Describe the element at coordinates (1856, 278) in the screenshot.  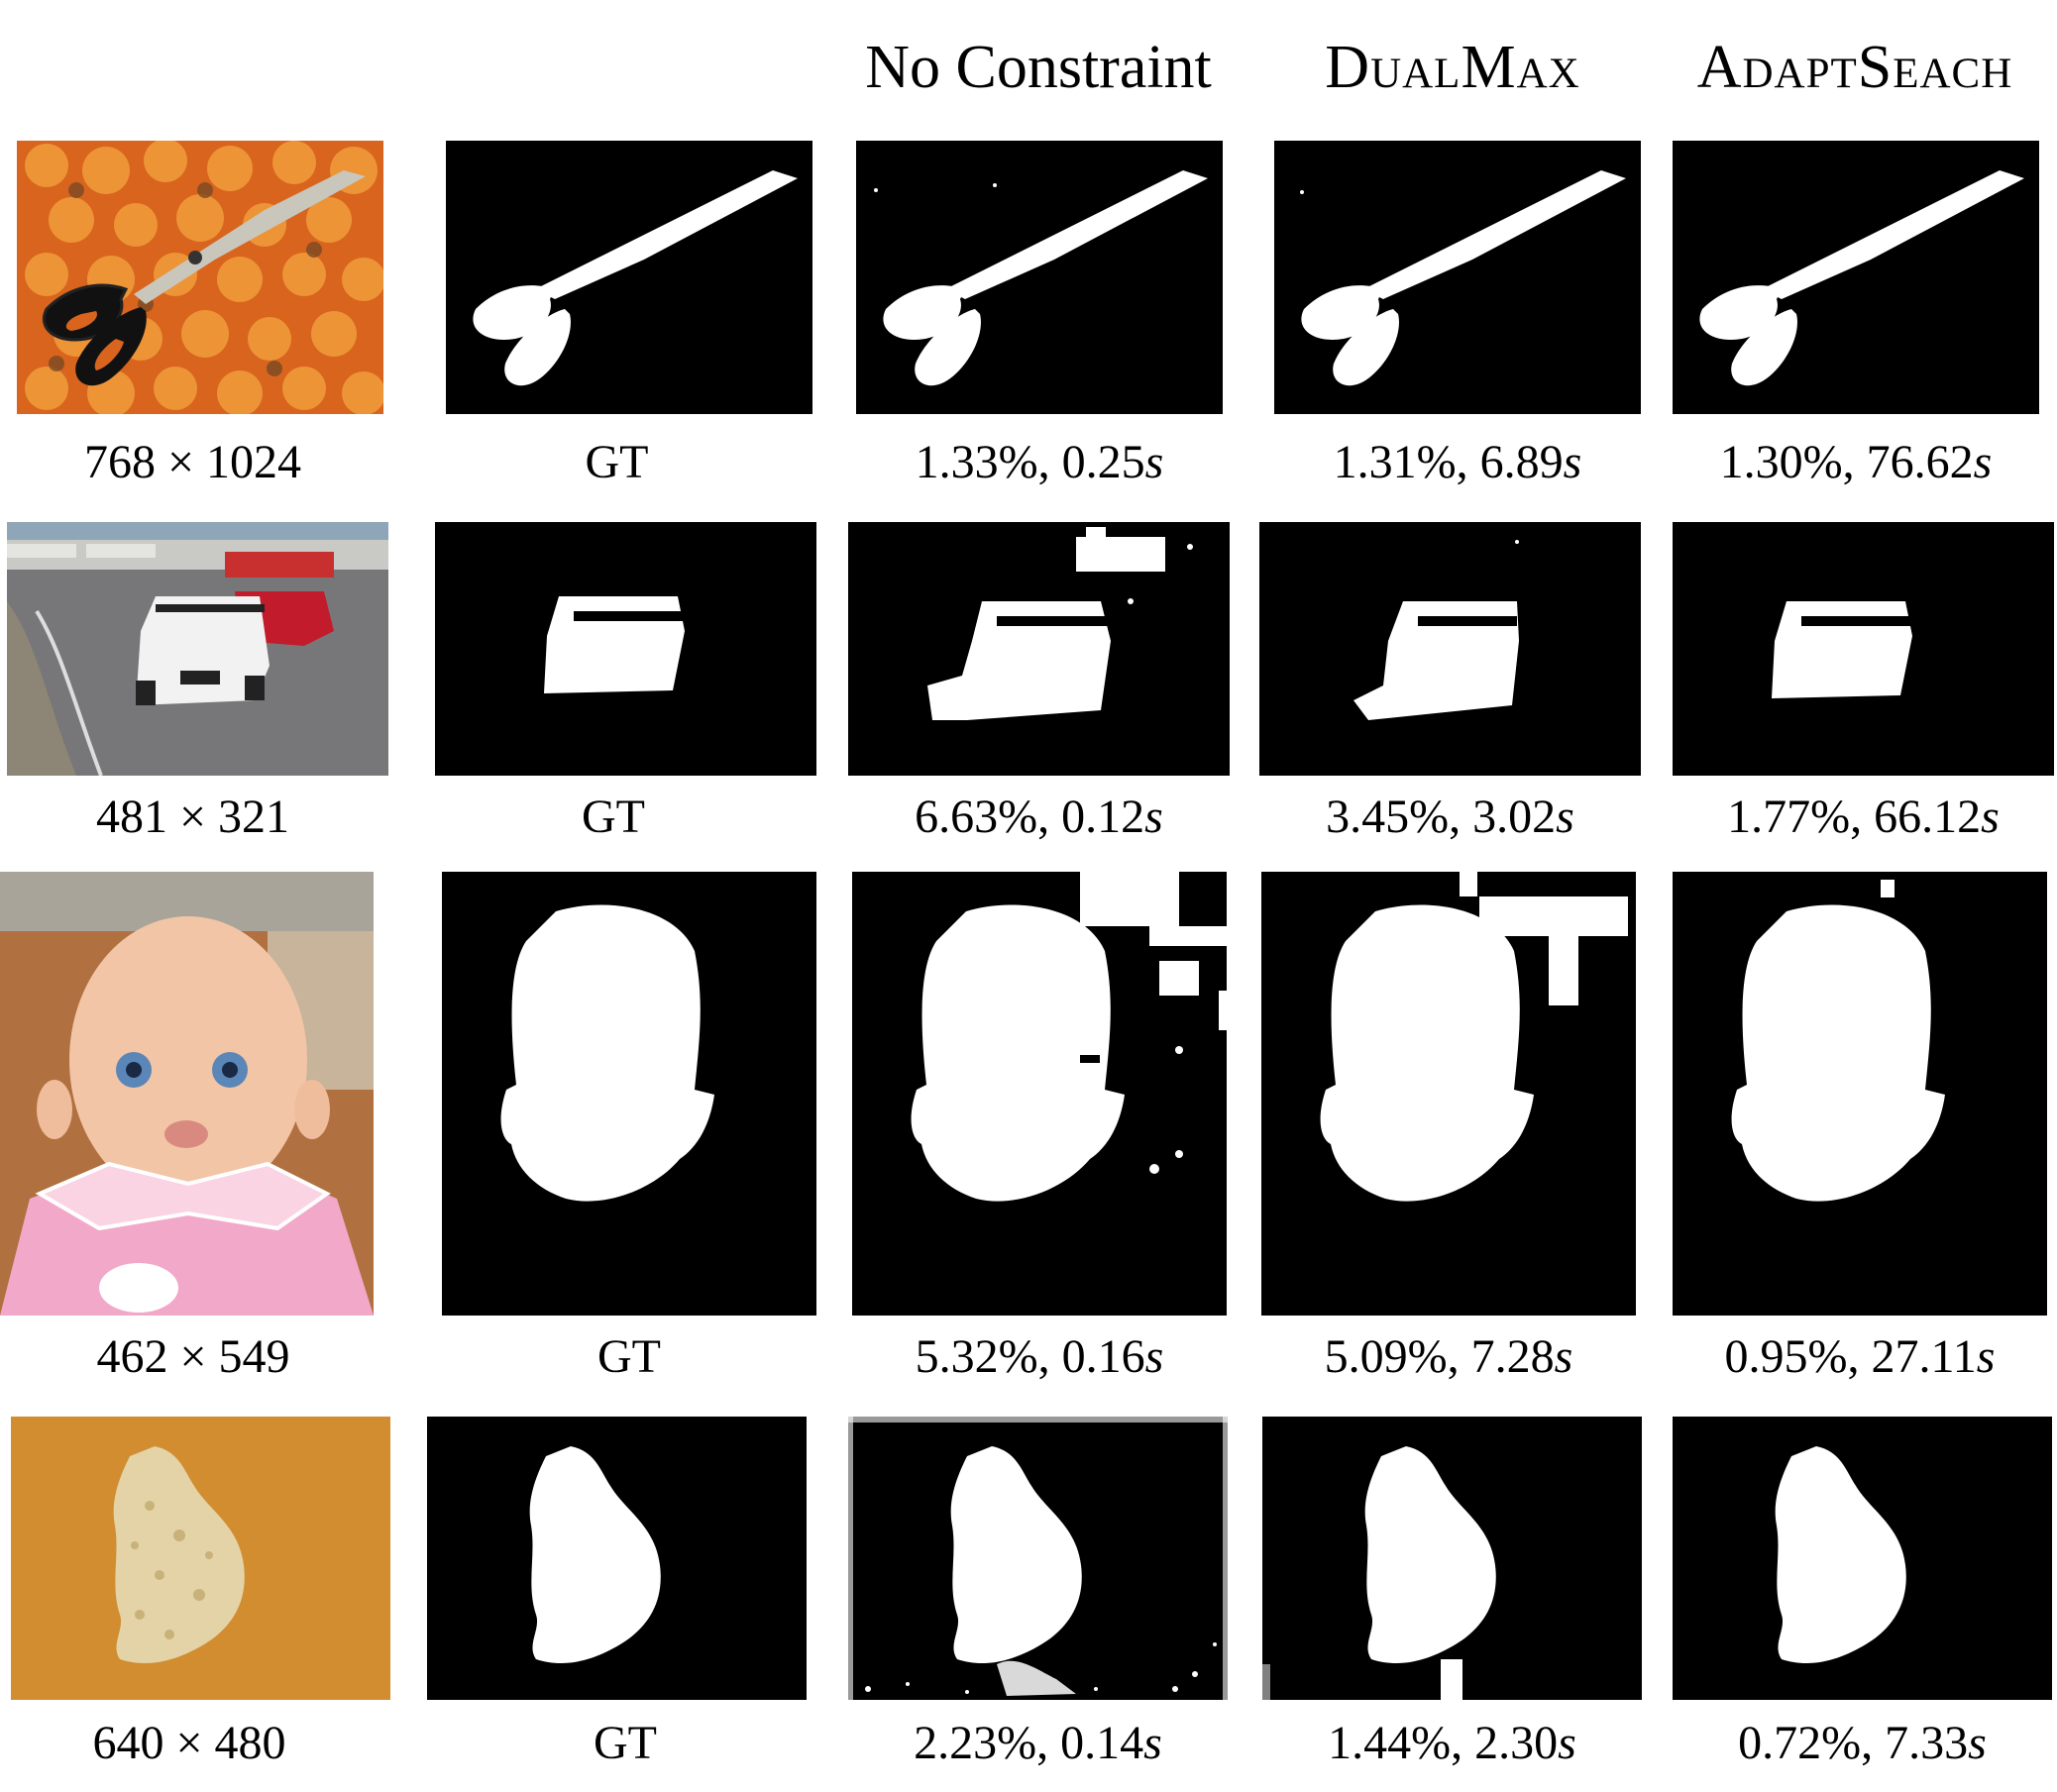
I see `mask-adaptsearch-scissors` at that location.